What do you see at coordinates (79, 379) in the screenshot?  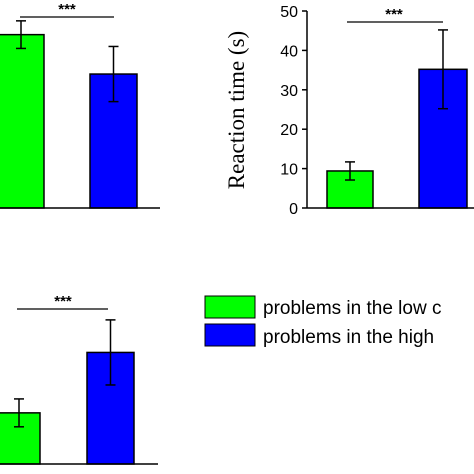 I see `panel-bottom-left: ***` at bounding box center [79, 379].